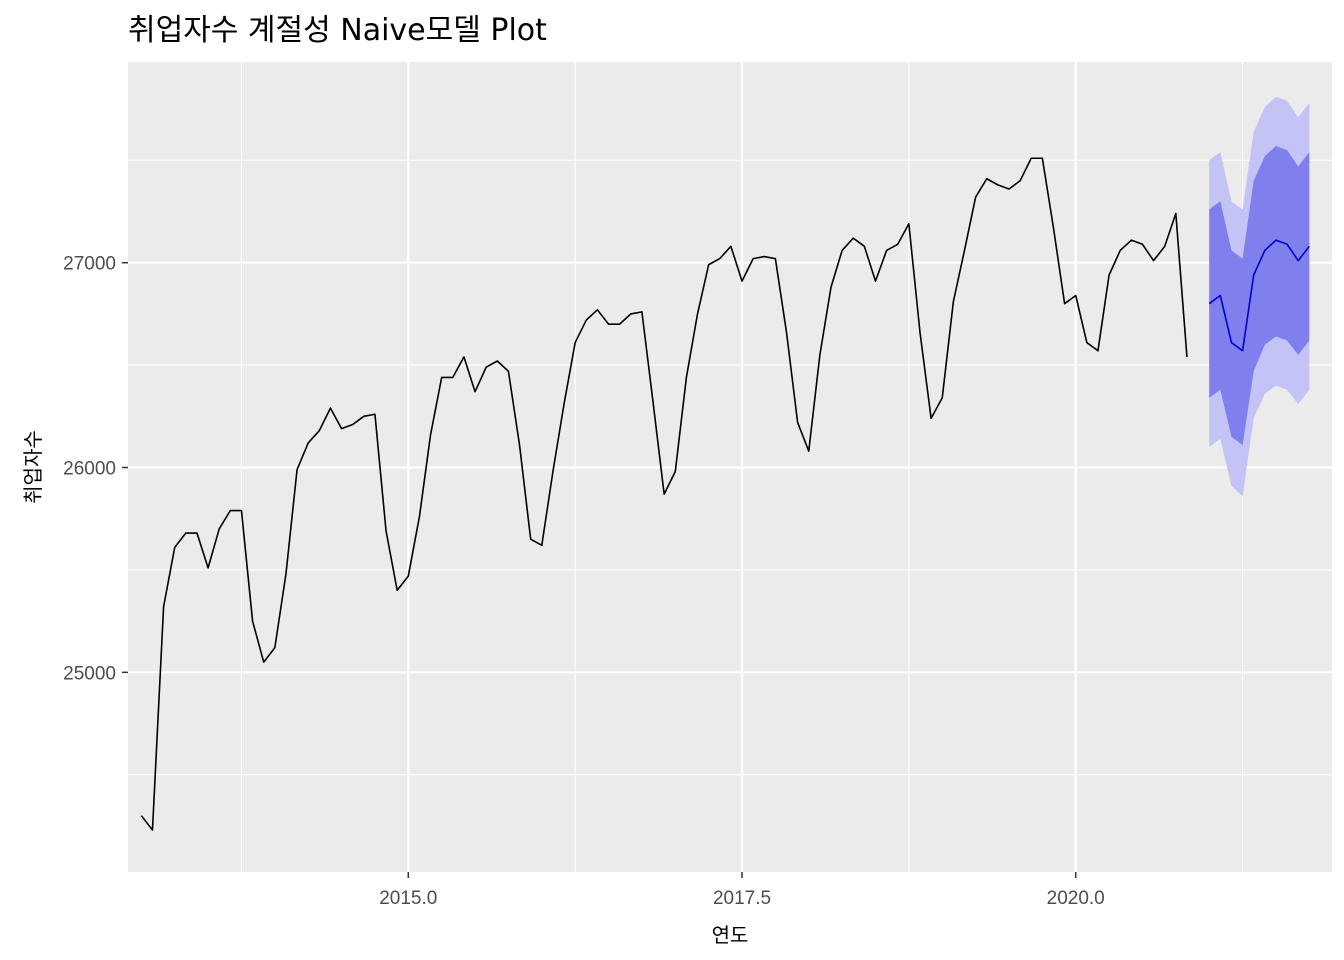  I want to click on x-axis: 2015.0 2017.5 2020.0, so click(742, 890).